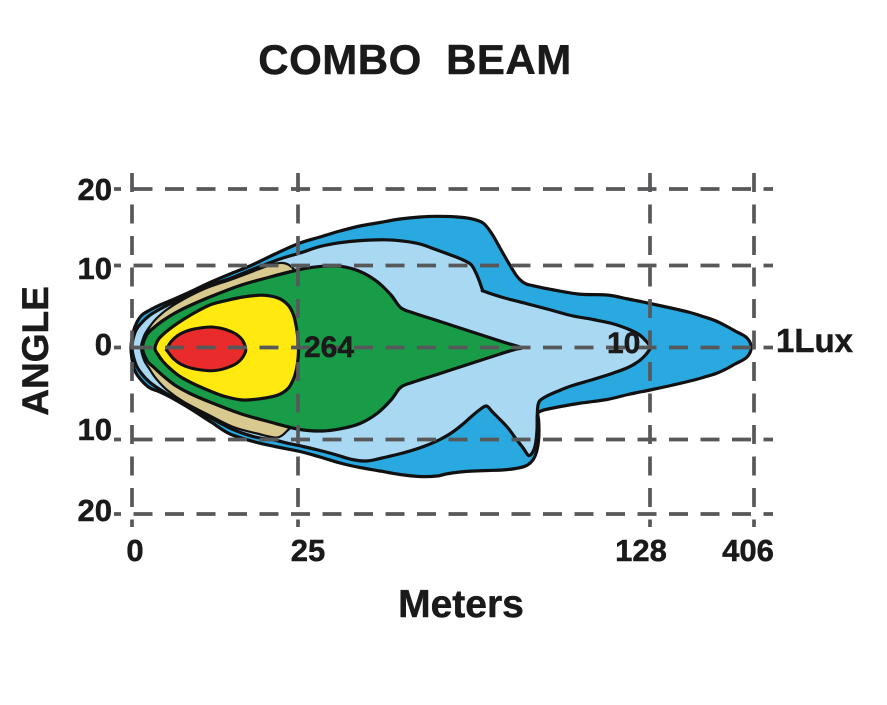 This screenshot has width=887, height=705. What do you see at coordinates (329, 347) in the screenshot?
I see `svg-text: 264` at bounding box center [329, 347].